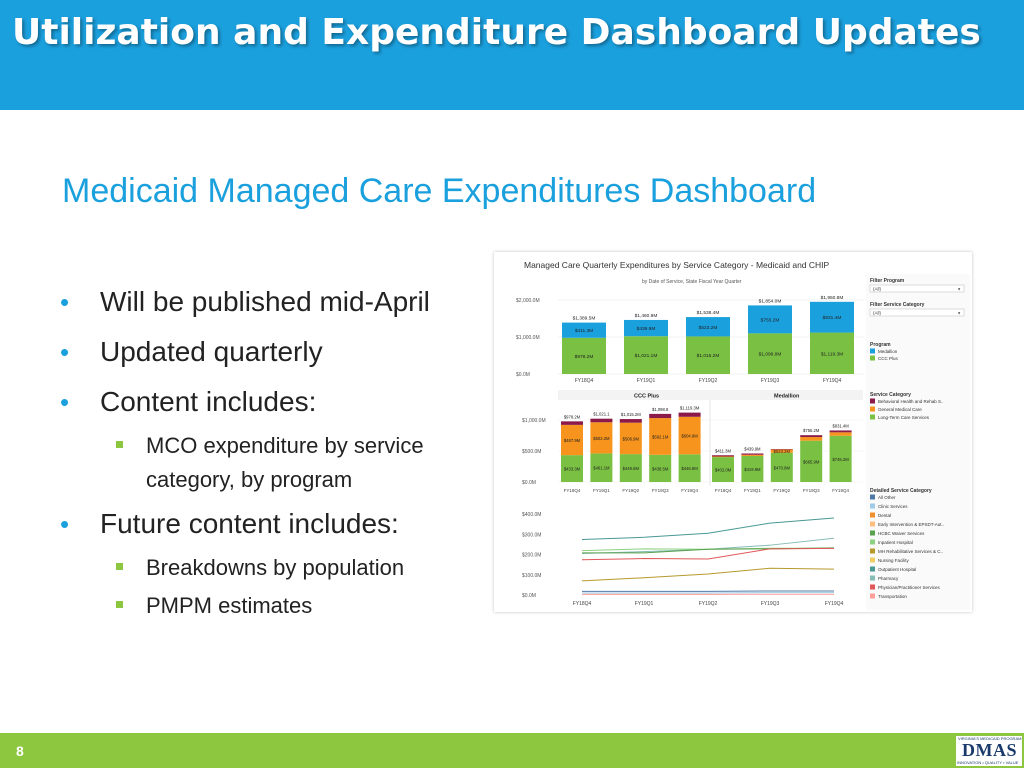  I want to click on total-label: $1,950.8M, so click(832, 298).